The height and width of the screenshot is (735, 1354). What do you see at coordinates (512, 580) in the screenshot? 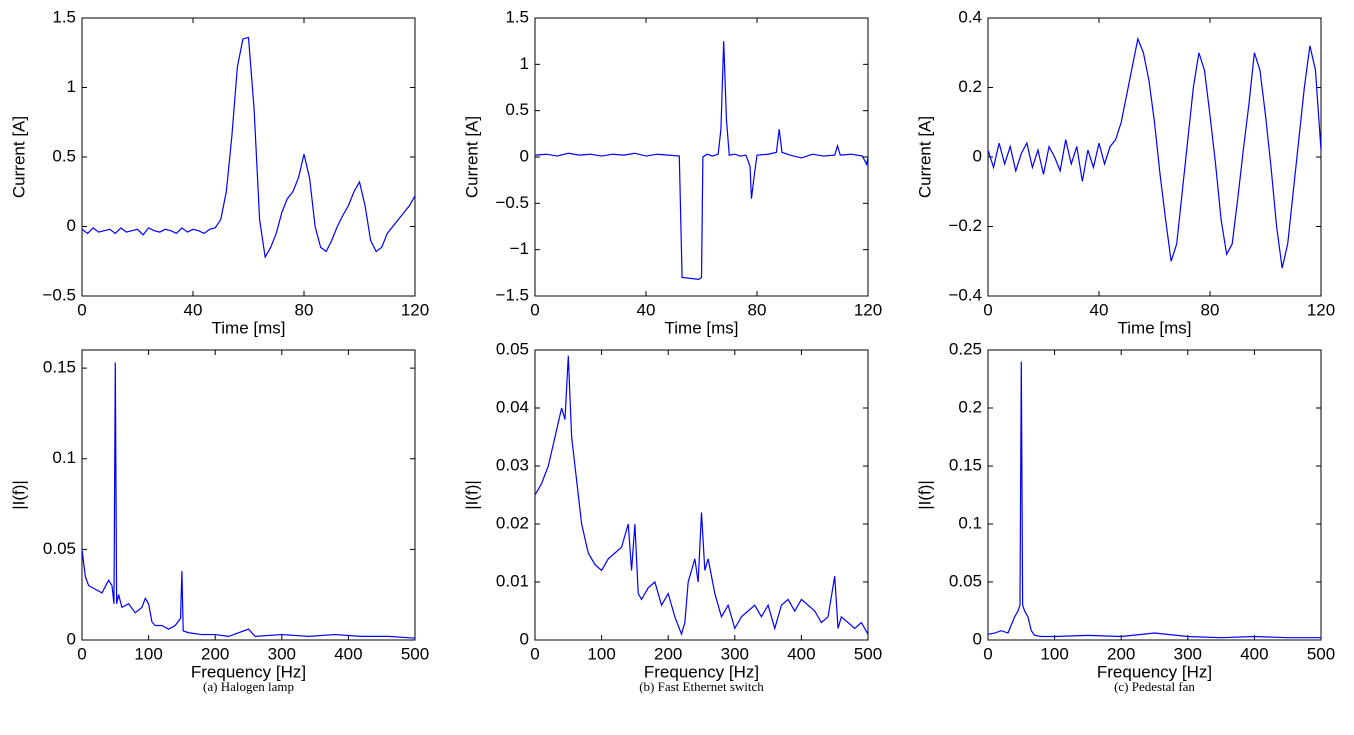
I see `y-tick-label: 0.01` at bounding box center [512, 580].